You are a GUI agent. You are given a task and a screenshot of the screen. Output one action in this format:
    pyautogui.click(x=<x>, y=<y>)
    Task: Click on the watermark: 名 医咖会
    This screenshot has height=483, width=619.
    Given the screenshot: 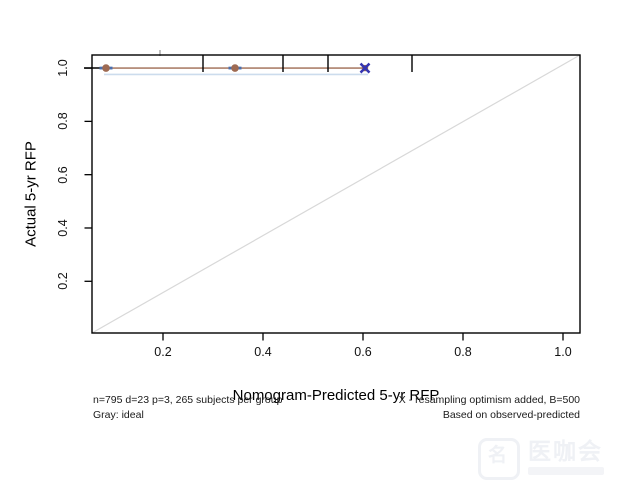 What is the action you would take?
    pyautogui.click(x=541, y=459)
    